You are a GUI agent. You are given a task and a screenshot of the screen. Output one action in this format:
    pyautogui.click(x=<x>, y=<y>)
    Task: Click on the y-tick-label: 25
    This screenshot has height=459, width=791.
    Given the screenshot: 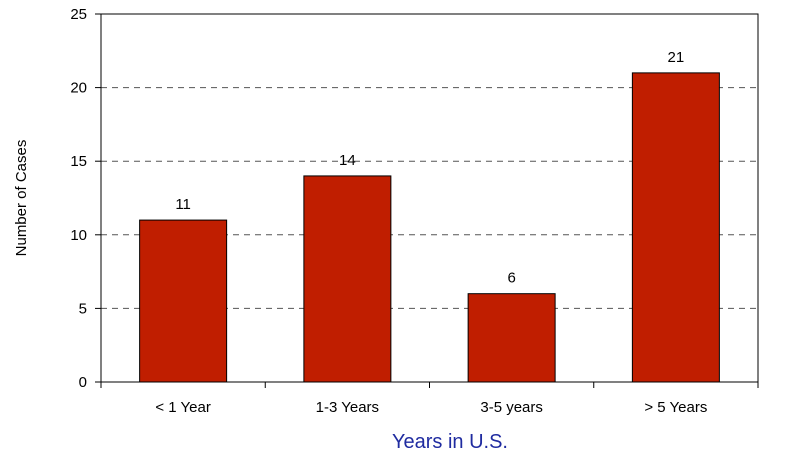 What is the action you would take?
    pyautogui.click(x=78, y=14)
    